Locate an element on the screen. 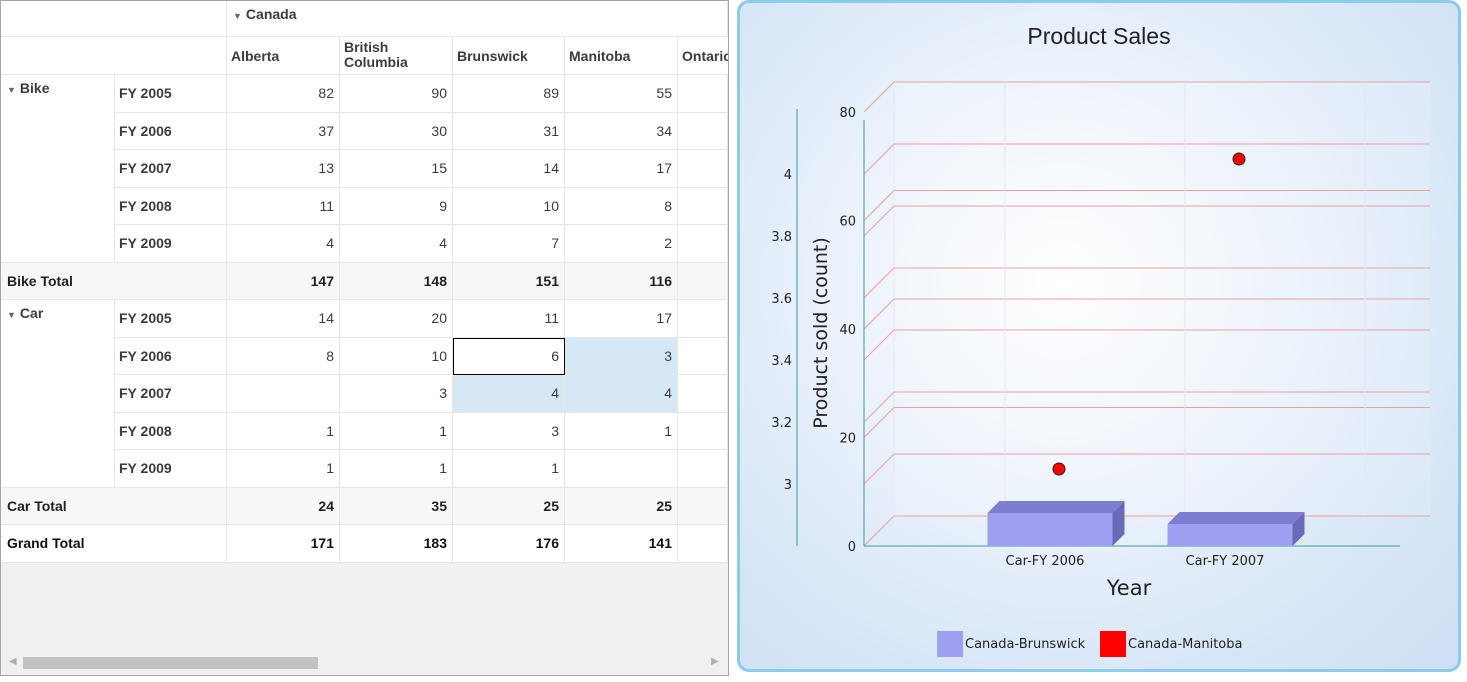 The image size is (1467, 682). grand-total-cell: 171 is located at coordinates (283, 544).